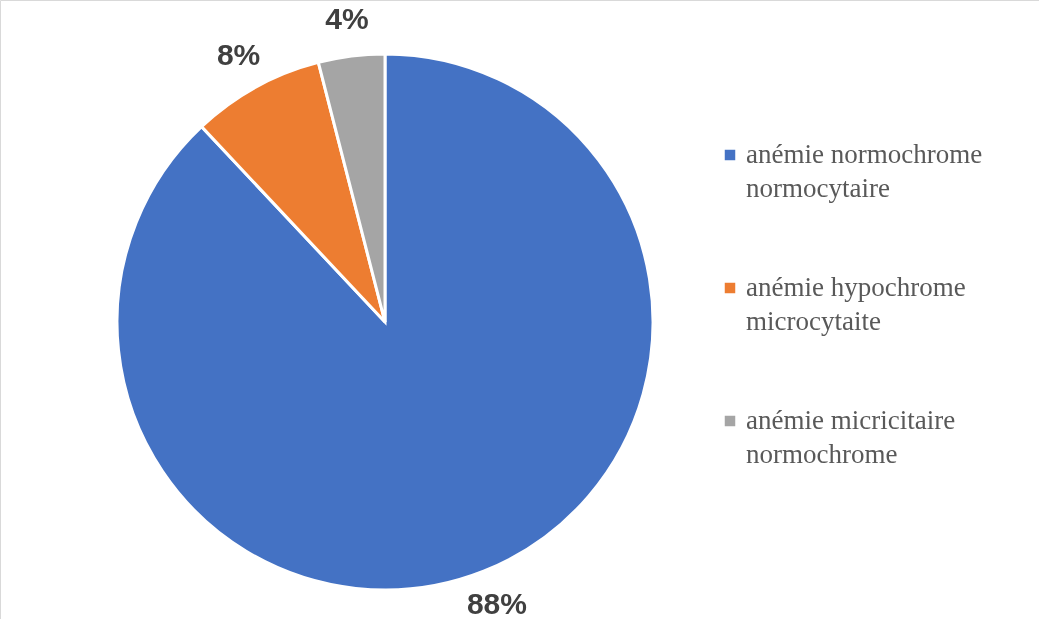  Describe the element at coordinates (347, 19) in the screenshot. I see `data-label: 4%` at that location.